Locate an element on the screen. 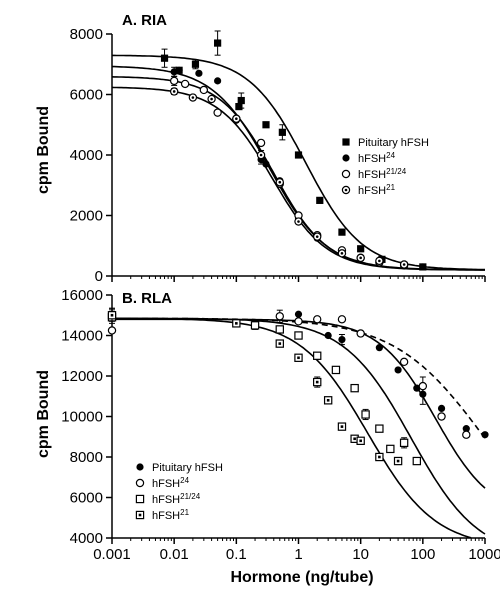  x-axis-title: Hormone (ng/tube) is located at coordinates (301, 577).